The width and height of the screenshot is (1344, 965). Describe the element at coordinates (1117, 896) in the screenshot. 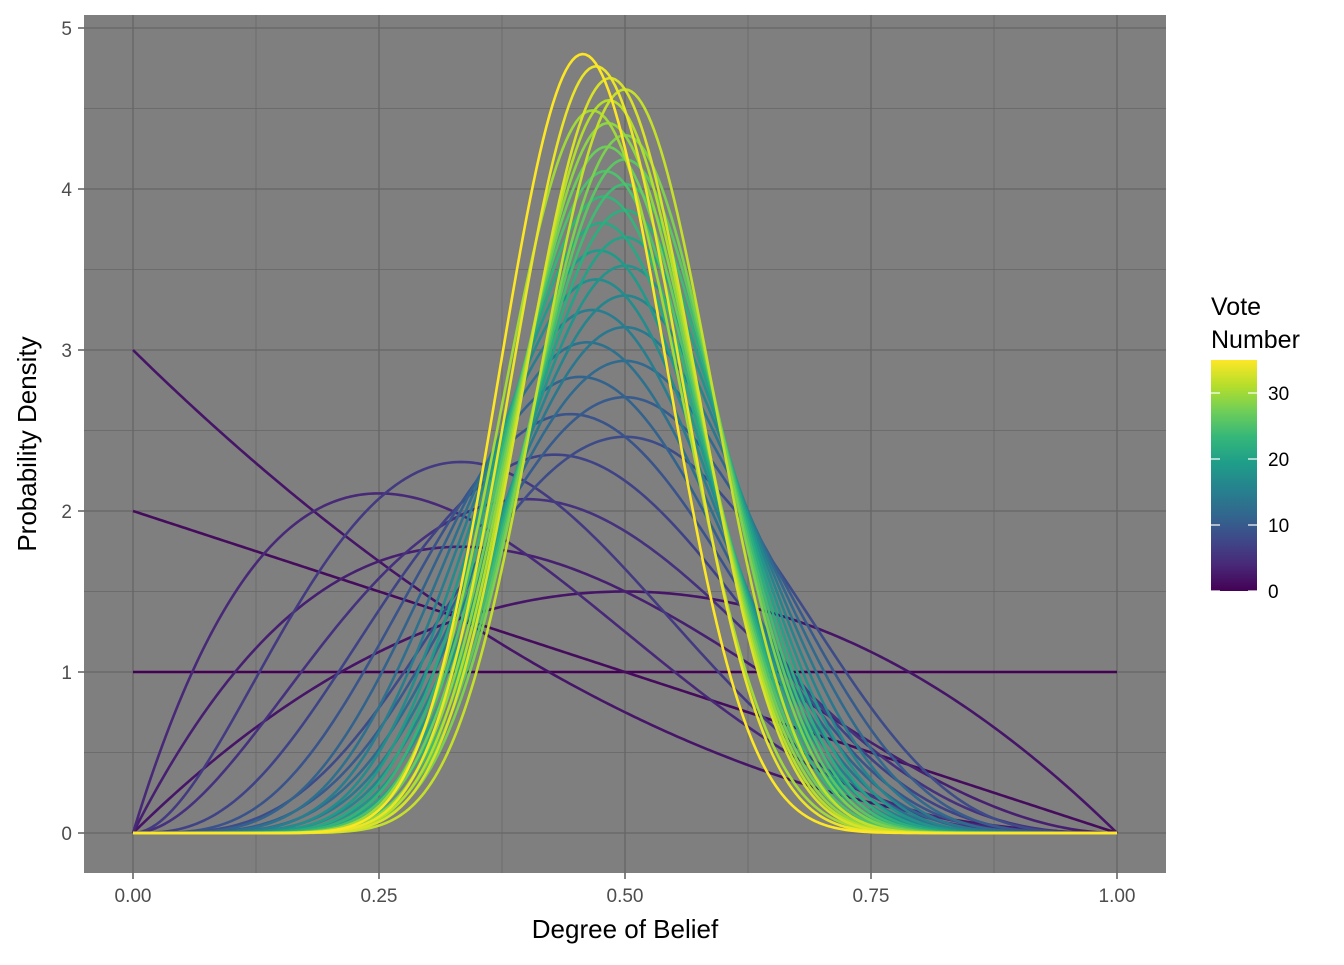

I see `x-tick-label: 1.00` at that location.